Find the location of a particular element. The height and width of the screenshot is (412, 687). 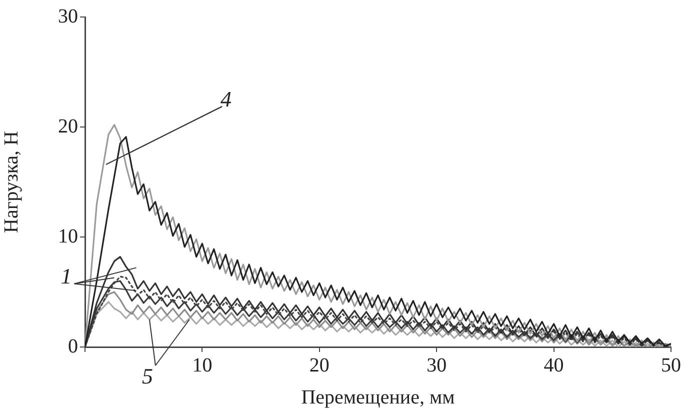

annotation: 5 is located at coordinates (147, 375).